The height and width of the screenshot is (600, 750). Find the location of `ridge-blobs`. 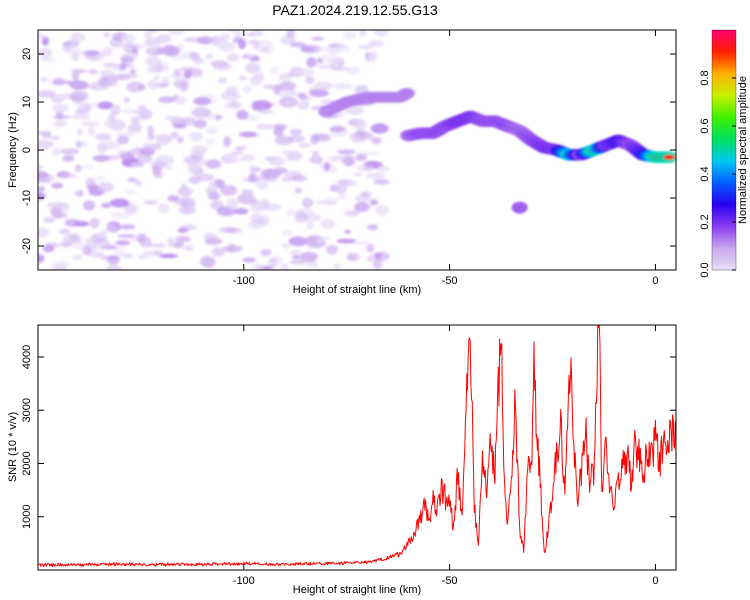

ridge-blobs is located at coordinates (497, 150).